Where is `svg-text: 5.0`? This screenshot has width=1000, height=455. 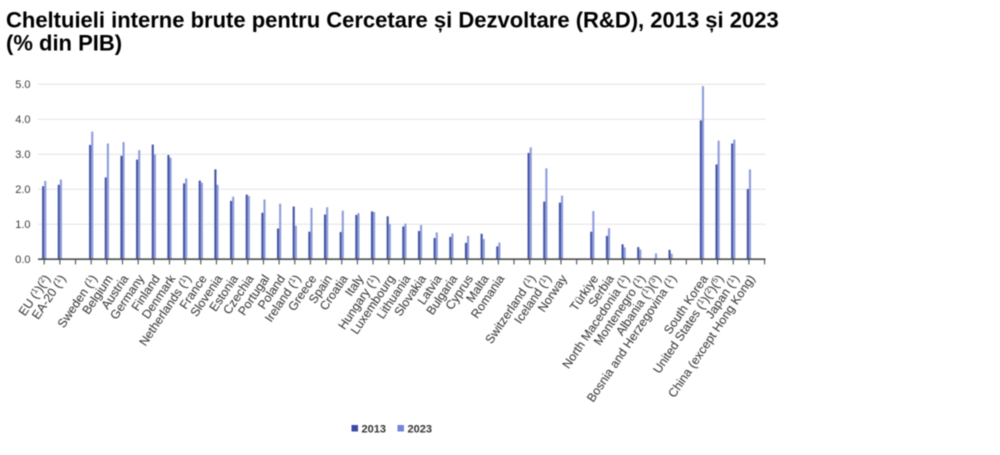 svg-text: 5.0 is located at coordinates (22, 85).